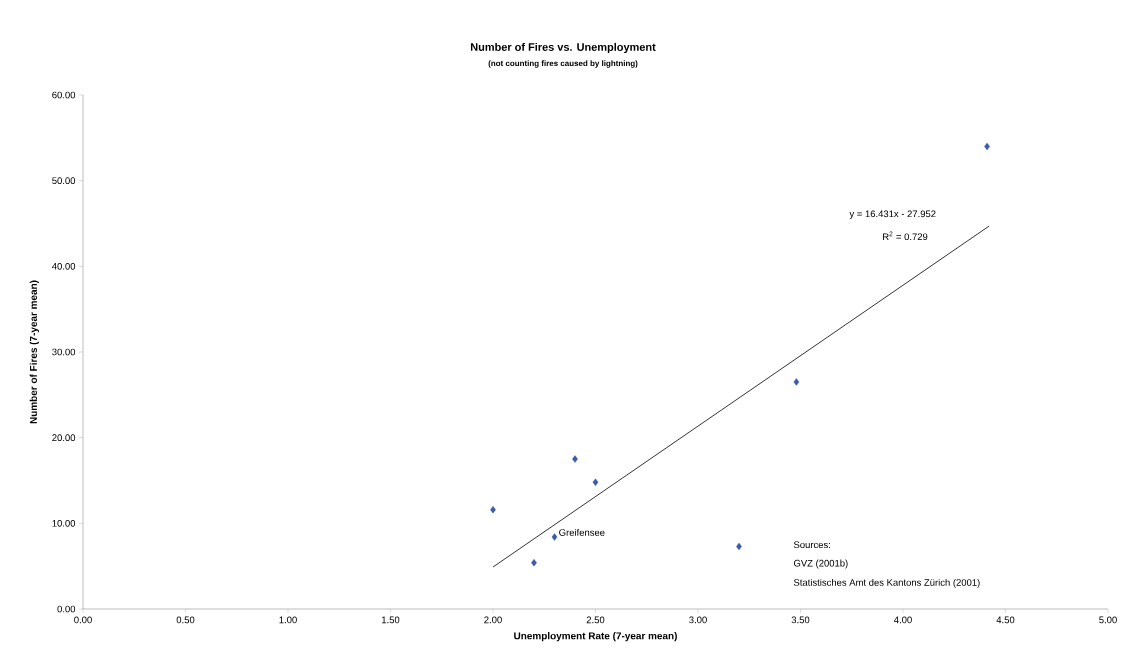  I want to click on annotation: R$^{2}$ = 0.729, so click(905, 236).